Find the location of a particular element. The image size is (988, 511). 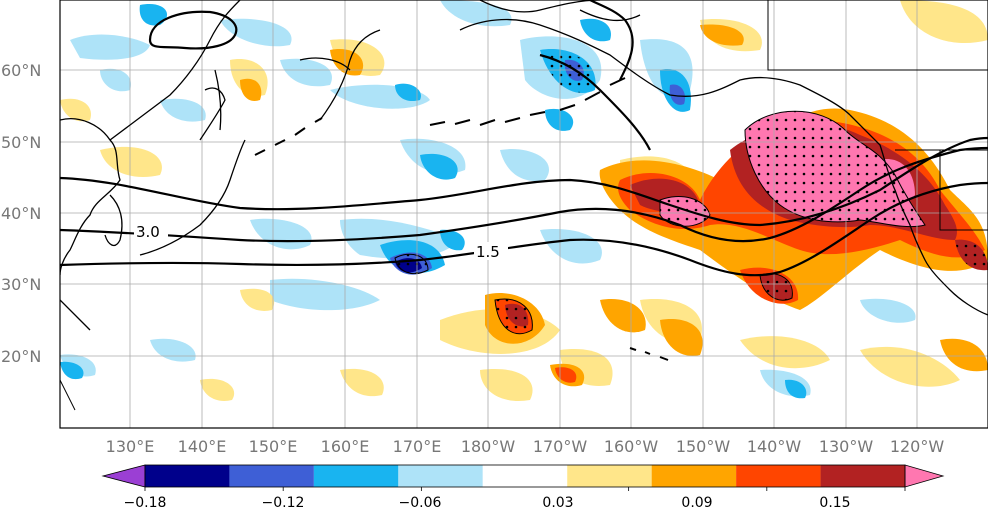

lon-label-120w: 120°W is located at coordinates (917, 446).